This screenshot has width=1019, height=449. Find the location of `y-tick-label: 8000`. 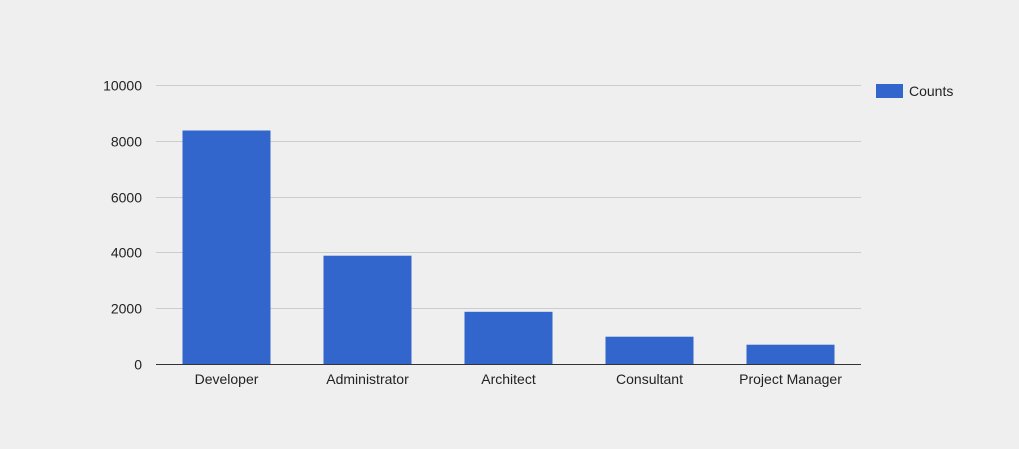

y-tick-label: 8000 is located at coordinates (126, 142).